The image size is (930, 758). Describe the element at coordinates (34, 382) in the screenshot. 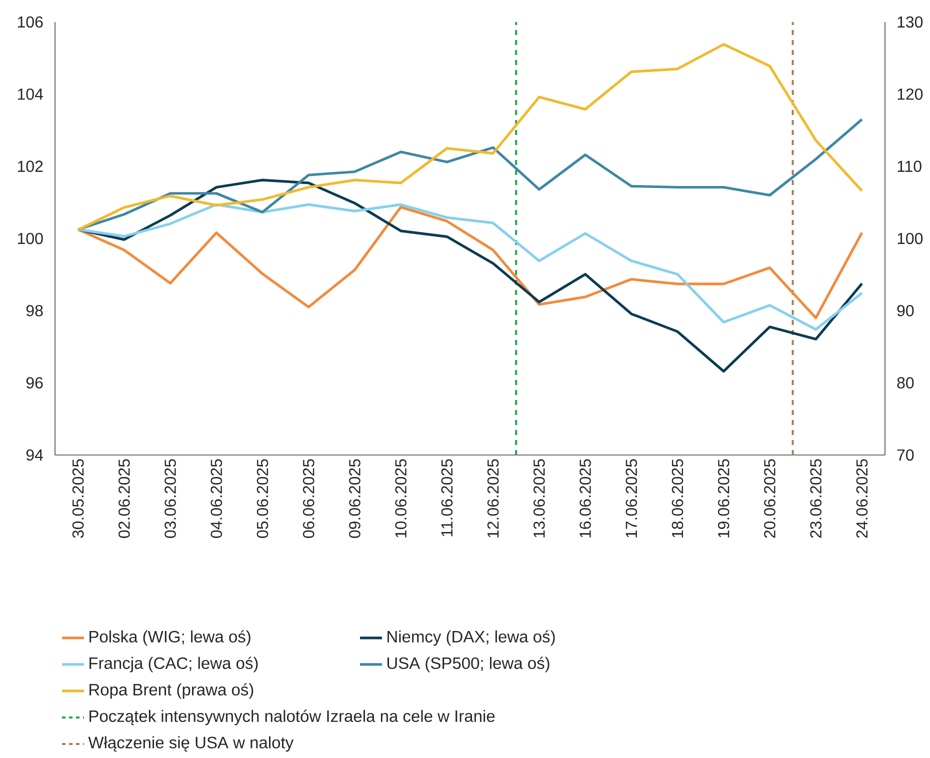

I see `y-tick-label: 96` at that location.